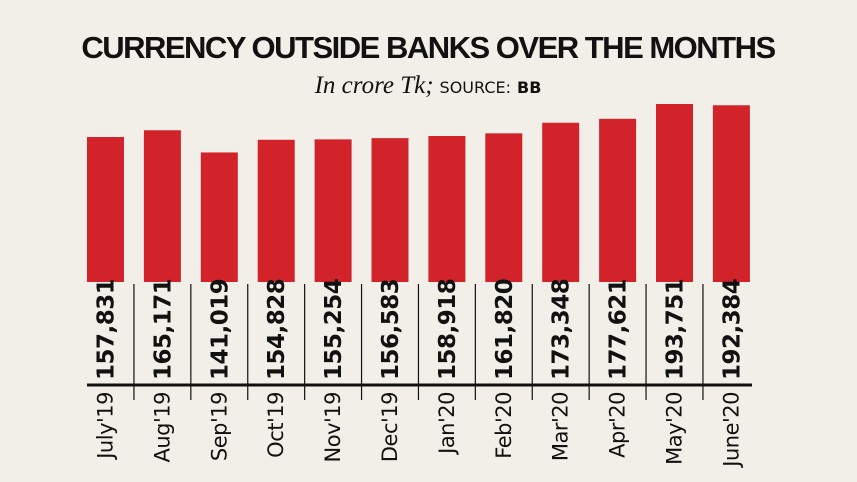  I want to click on value-label: 165,171, so click(163, 329).